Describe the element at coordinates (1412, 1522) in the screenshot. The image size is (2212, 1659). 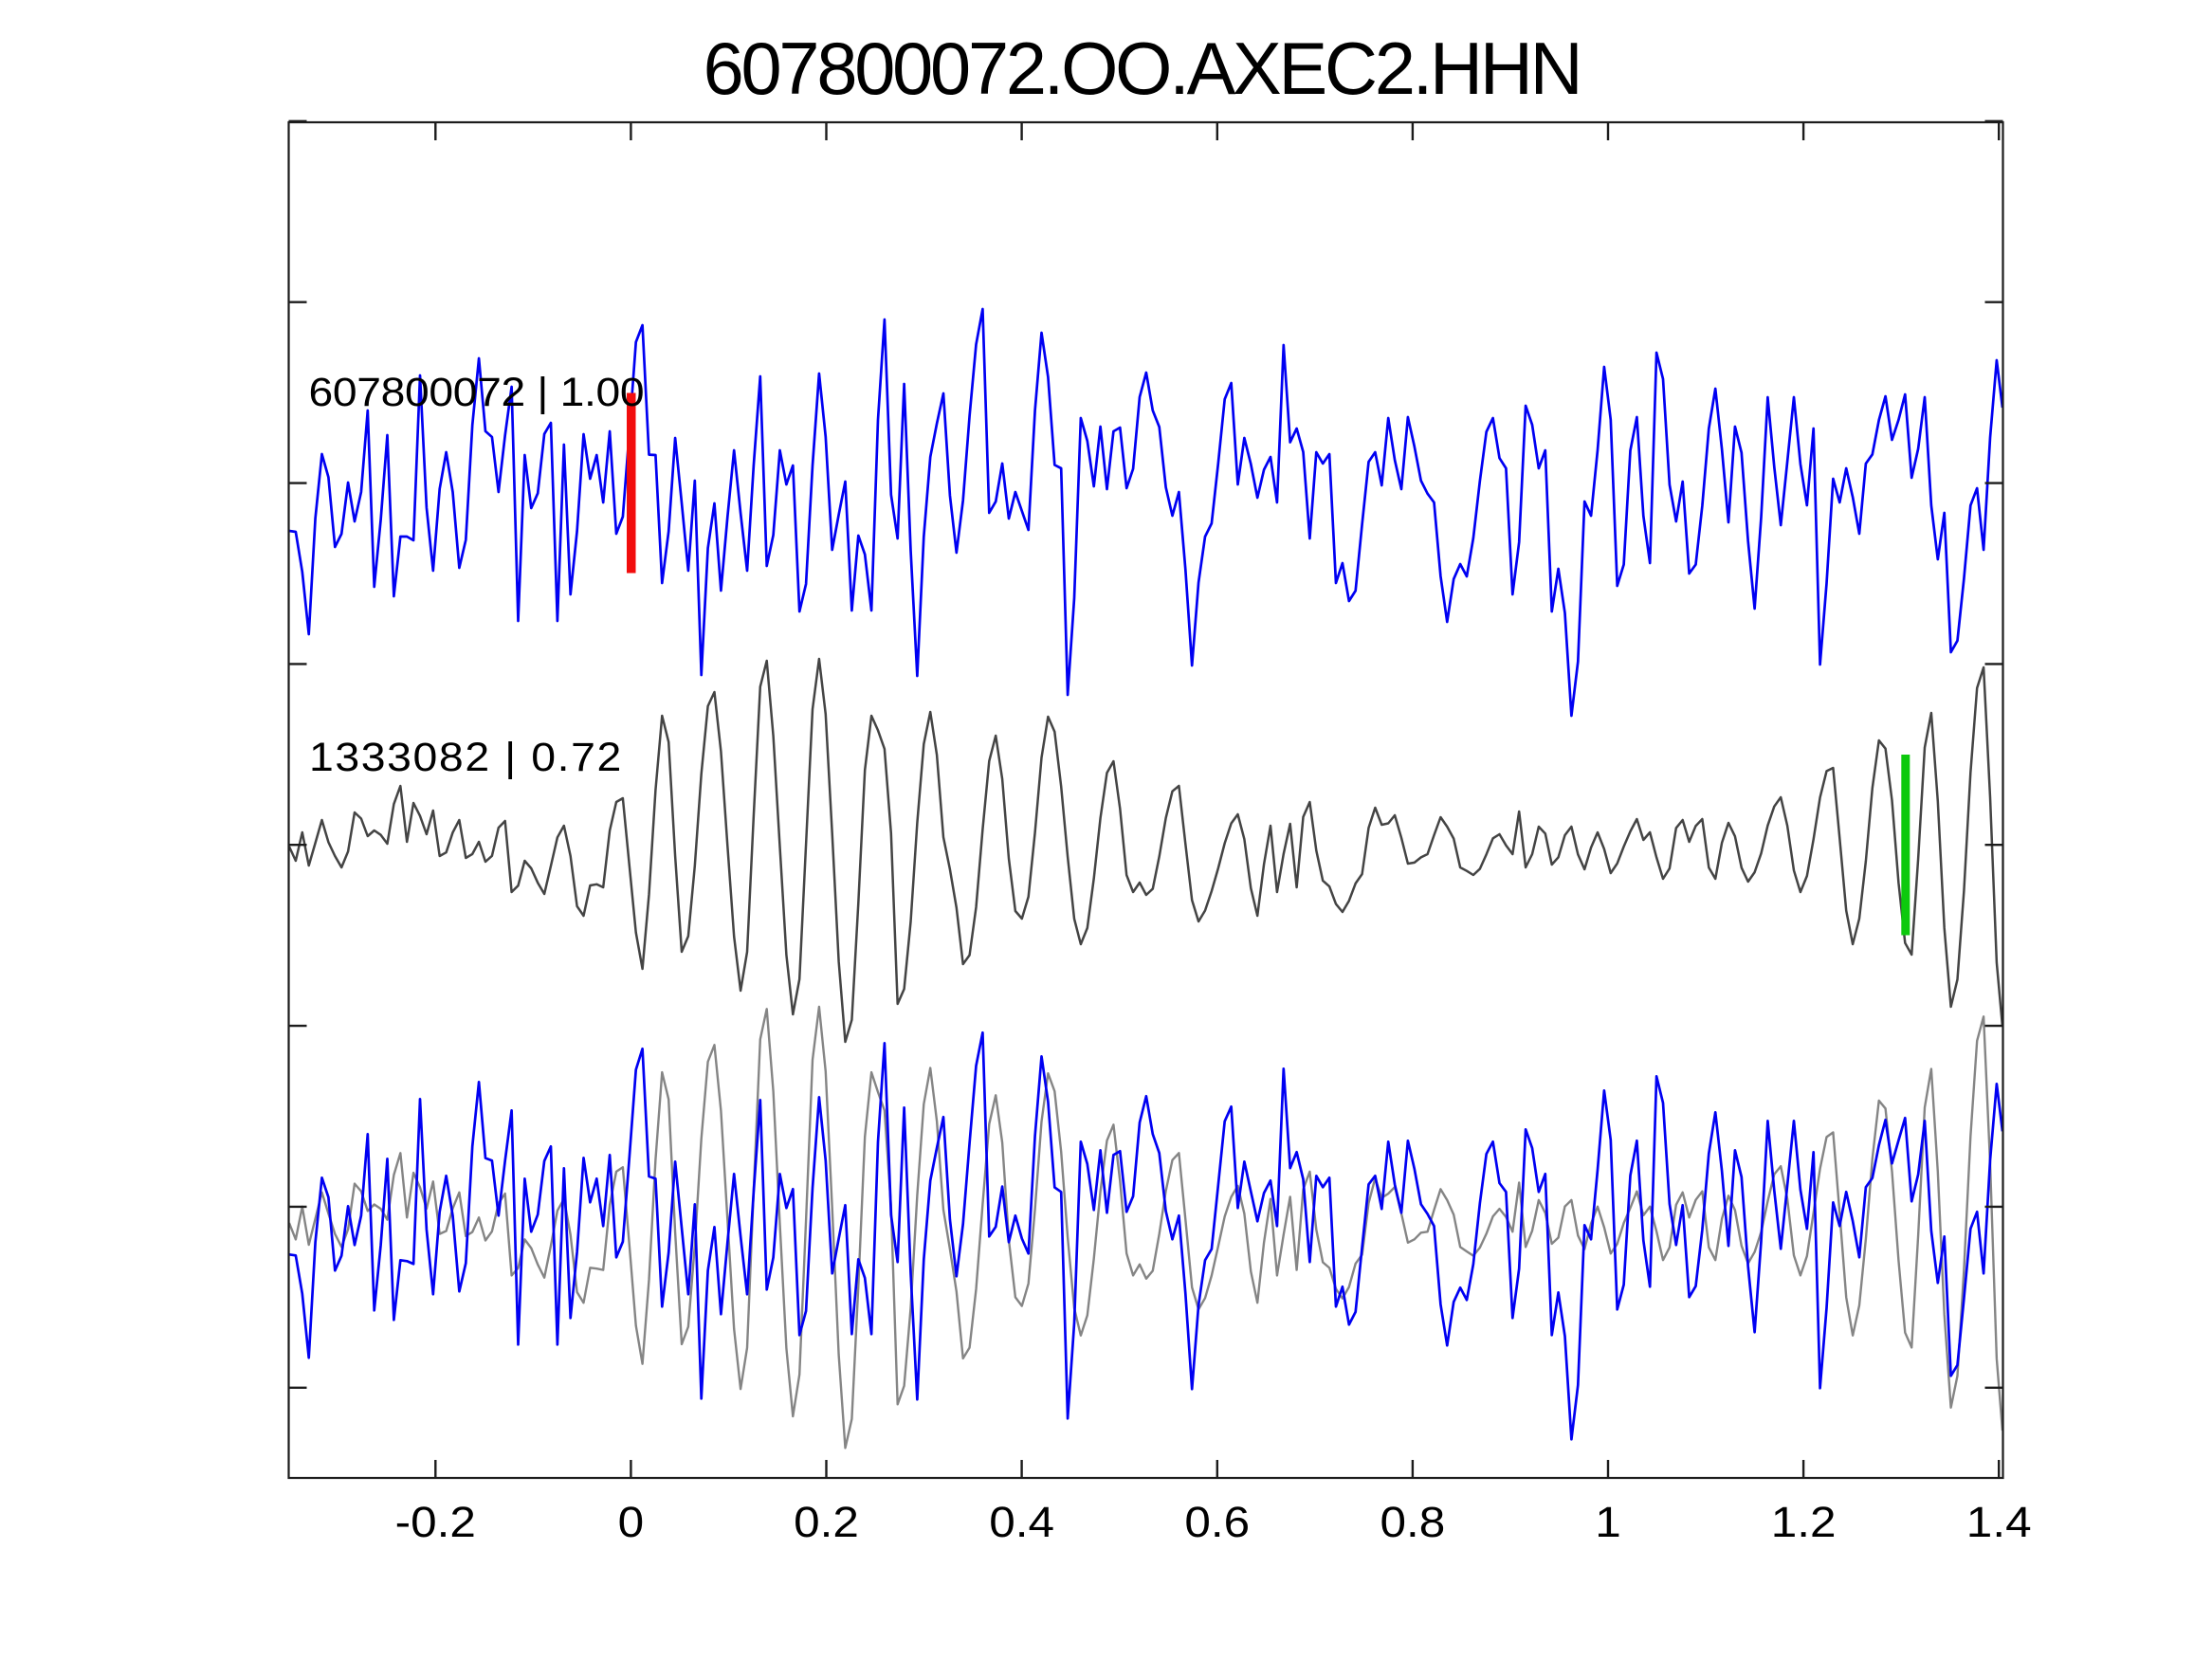
I see `svg-text: 0.8` at that location.